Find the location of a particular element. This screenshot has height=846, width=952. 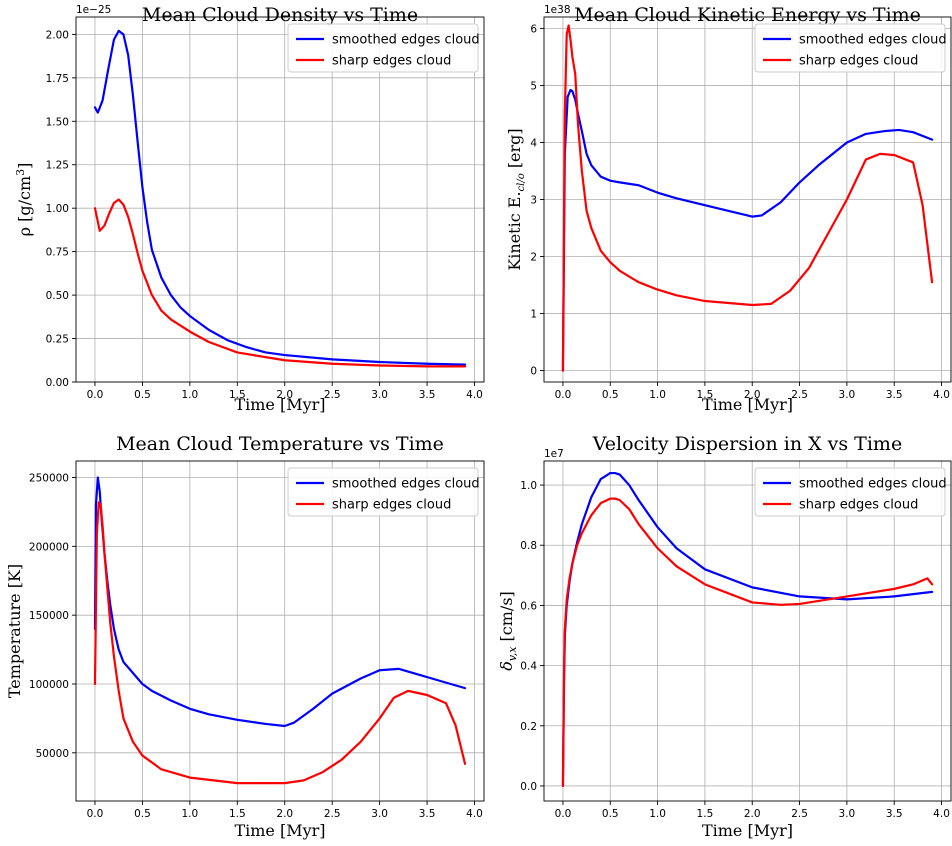

y-tick-label: 2.00 is located at coordinates (57, 35).